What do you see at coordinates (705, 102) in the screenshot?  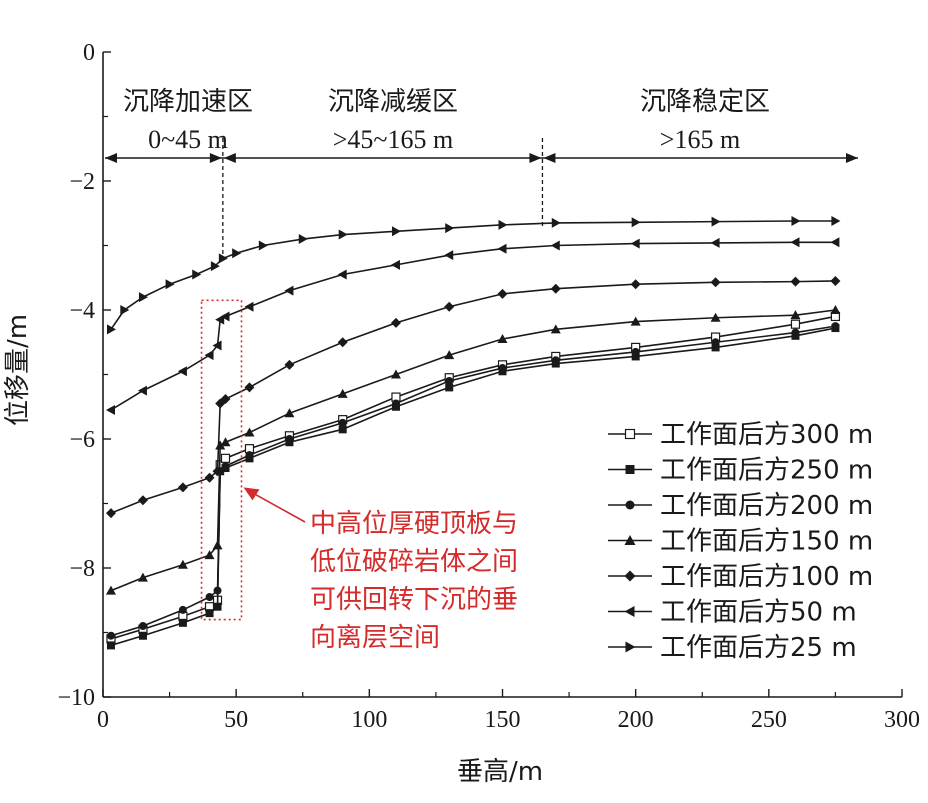 I see `zone-name-stable: 沉降稳定区` at bounding box center [705, 102].